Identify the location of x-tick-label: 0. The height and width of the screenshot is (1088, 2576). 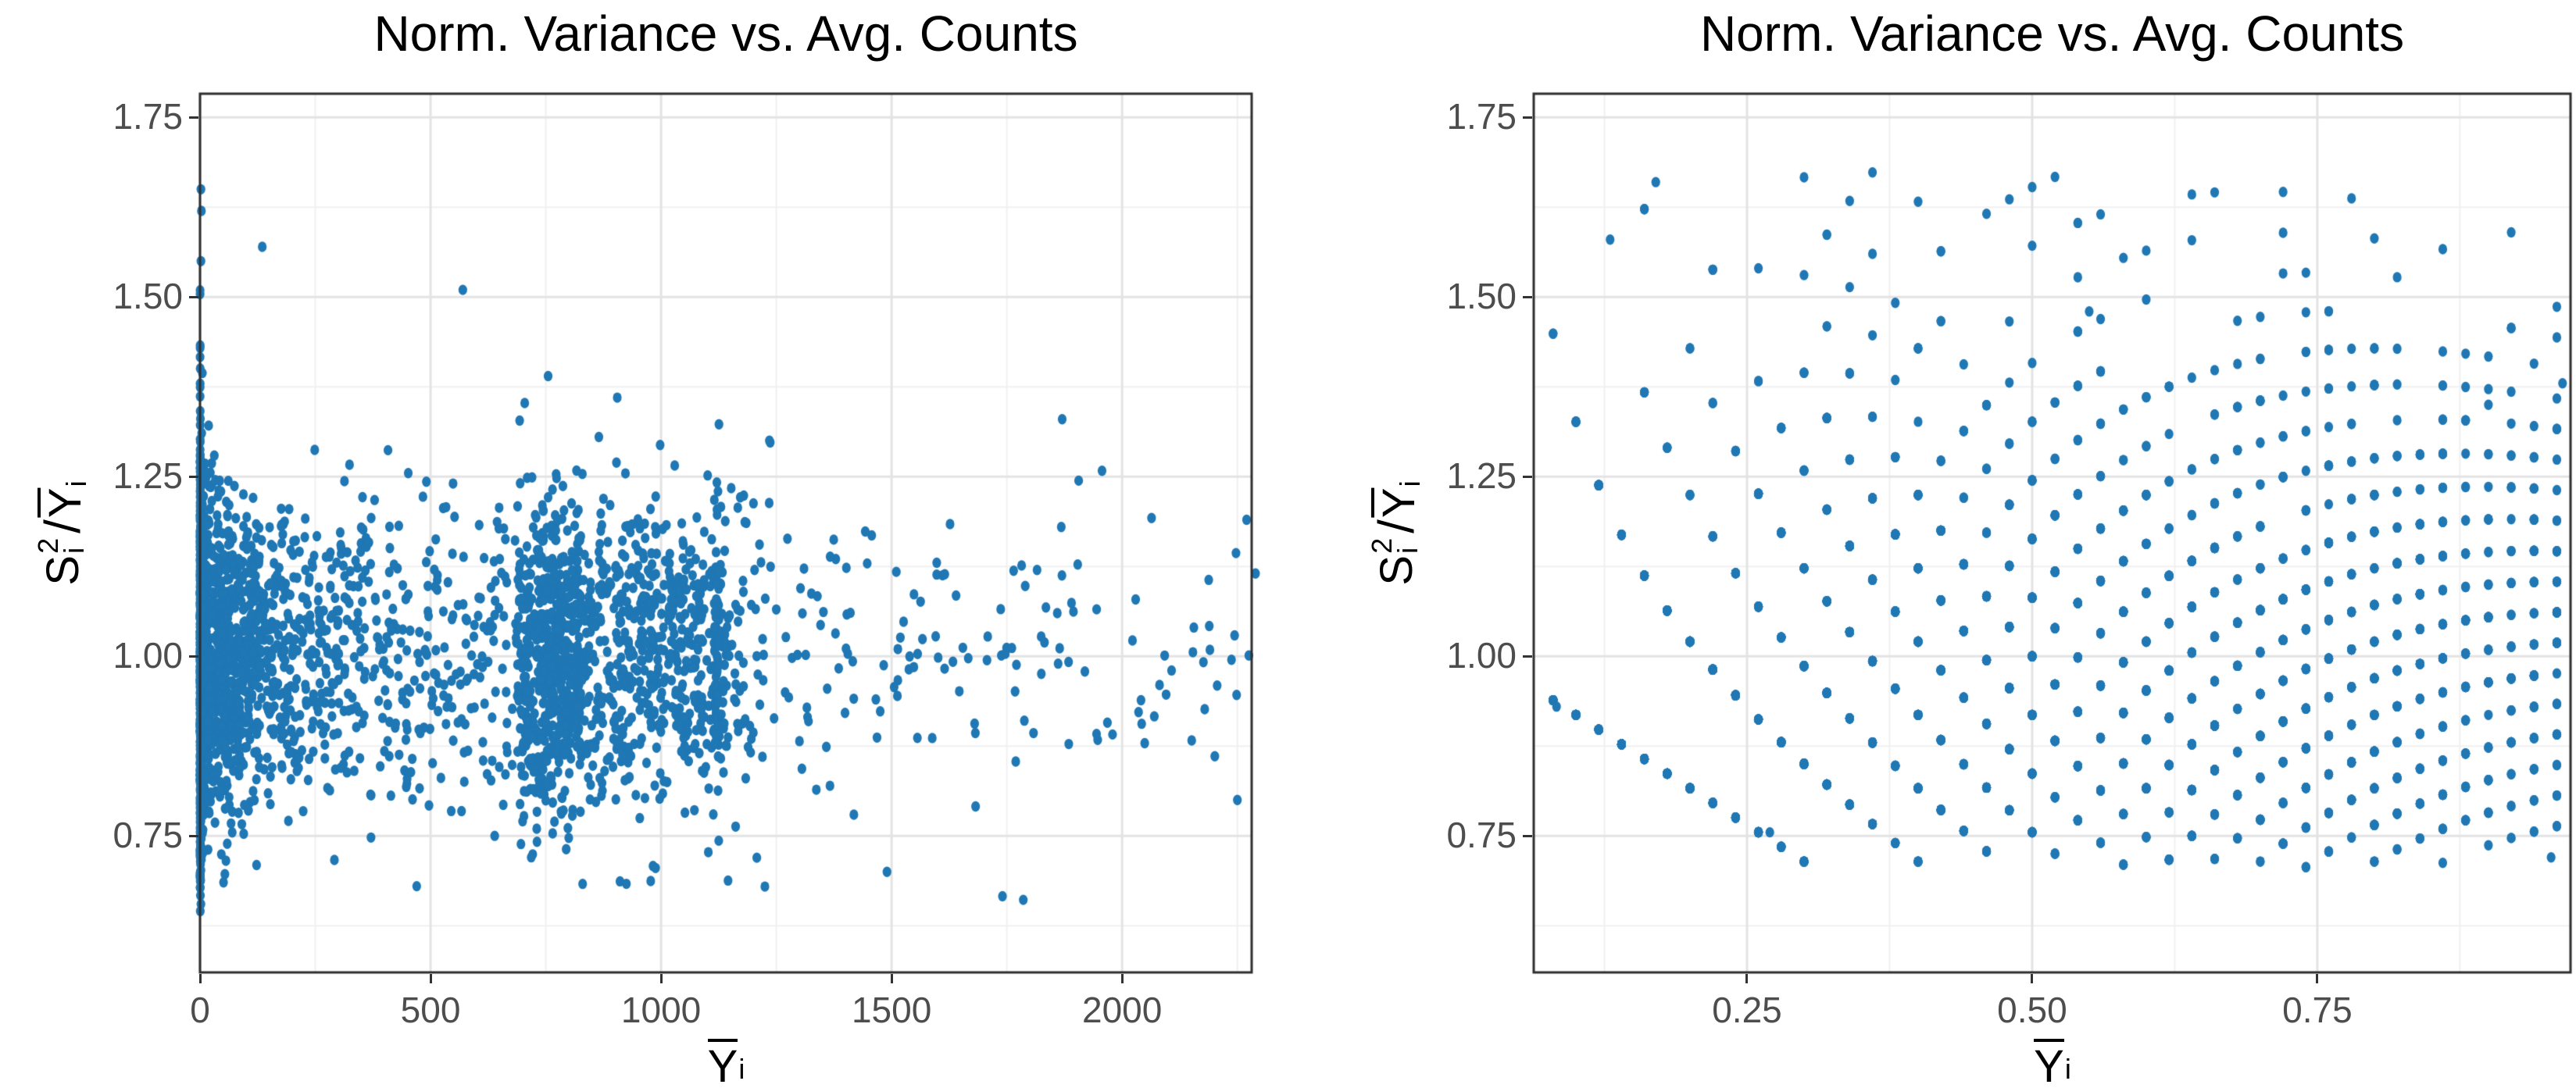
(200, 1010).